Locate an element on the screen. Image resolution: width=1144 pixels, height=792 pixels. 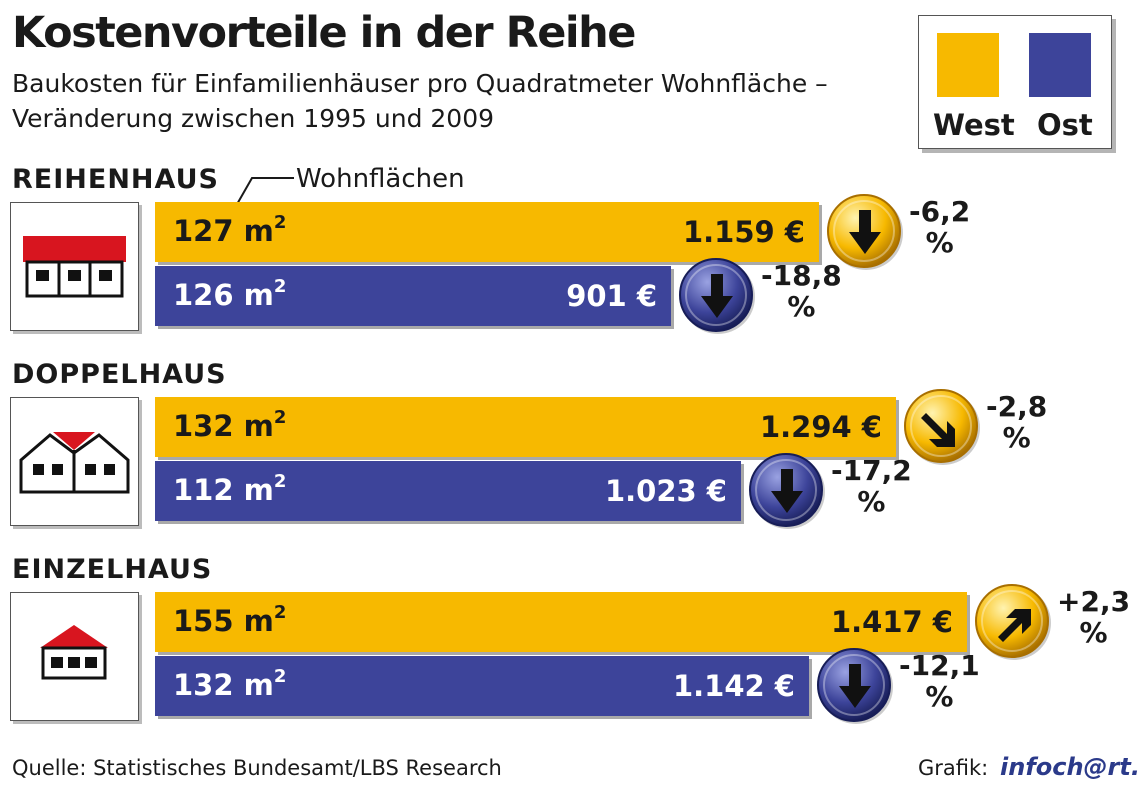
change-label-reihenhaus-ost: -18,8% is located at coordinates (801, 291).